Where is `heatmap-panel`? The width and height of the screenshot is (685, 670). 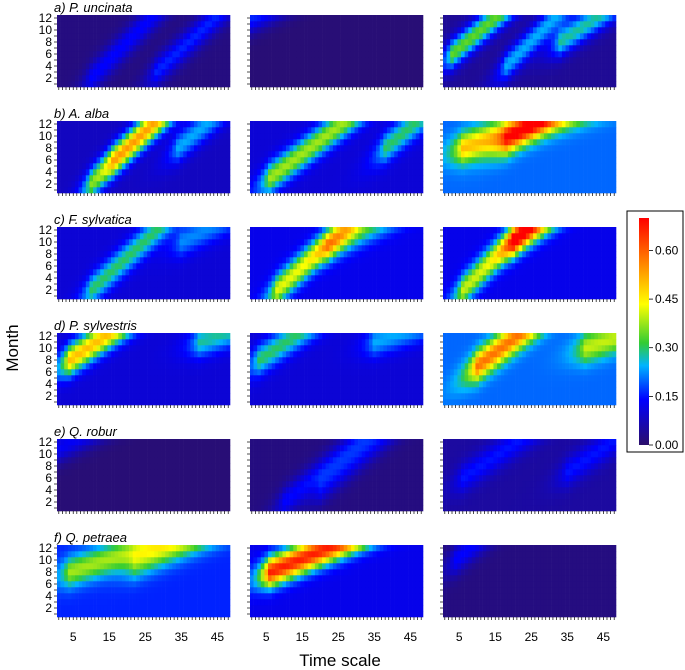
heatmap-panel is located at coordinates (530, 263).